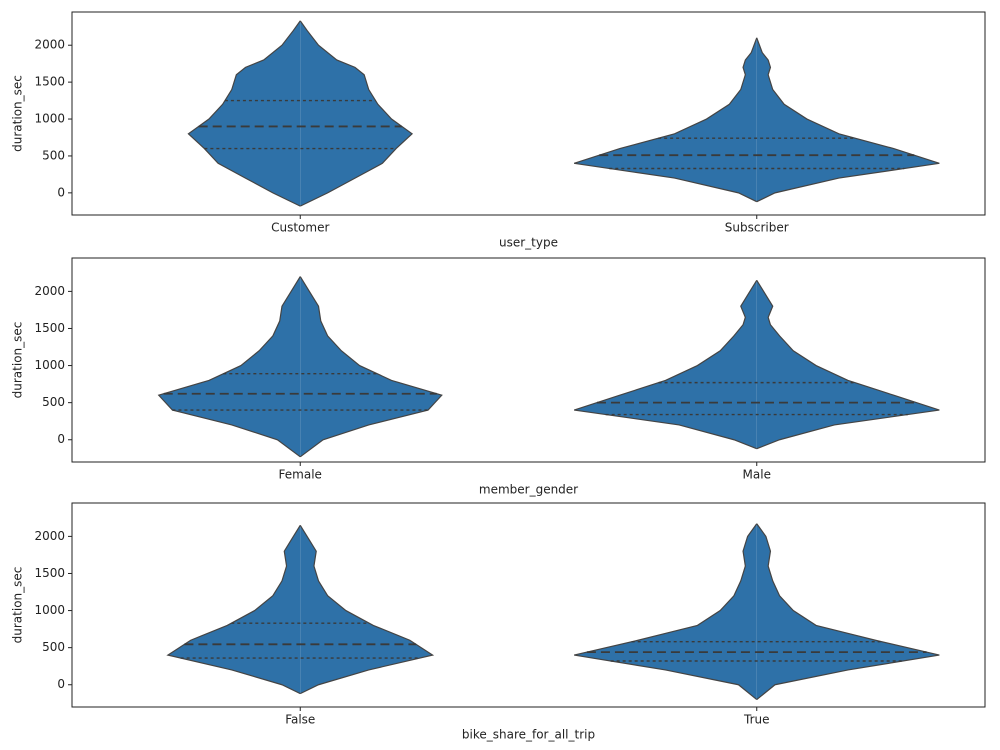 The image size is (1000, 750). I want to click on x-tick-label: Male, so click(757, 475).